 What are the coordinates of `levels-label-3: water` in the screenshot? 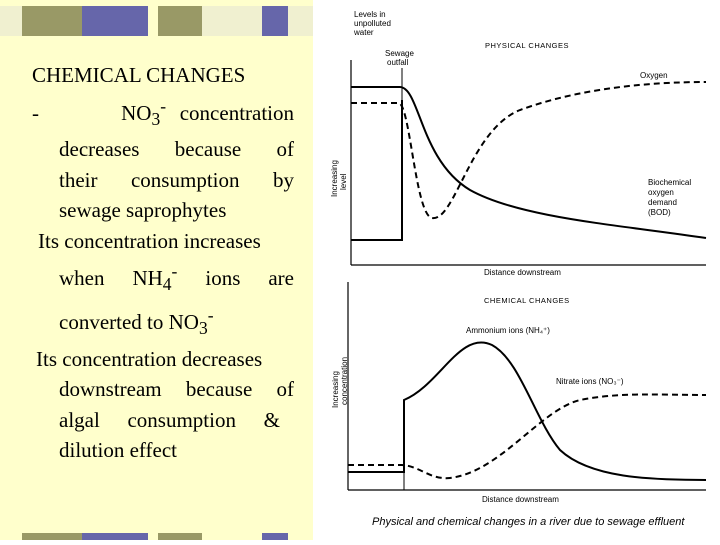 It's located at (363, 32).